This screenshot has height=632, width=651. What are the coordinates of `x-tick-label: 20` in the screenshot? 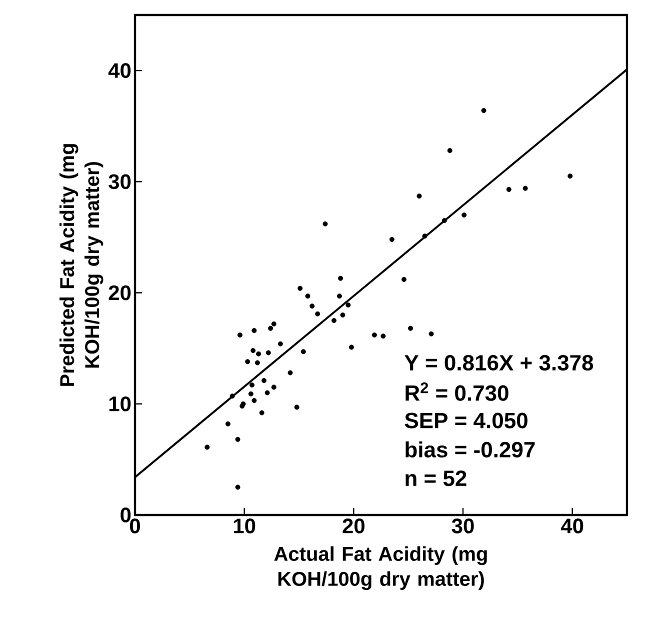 It's located at (353, 526).